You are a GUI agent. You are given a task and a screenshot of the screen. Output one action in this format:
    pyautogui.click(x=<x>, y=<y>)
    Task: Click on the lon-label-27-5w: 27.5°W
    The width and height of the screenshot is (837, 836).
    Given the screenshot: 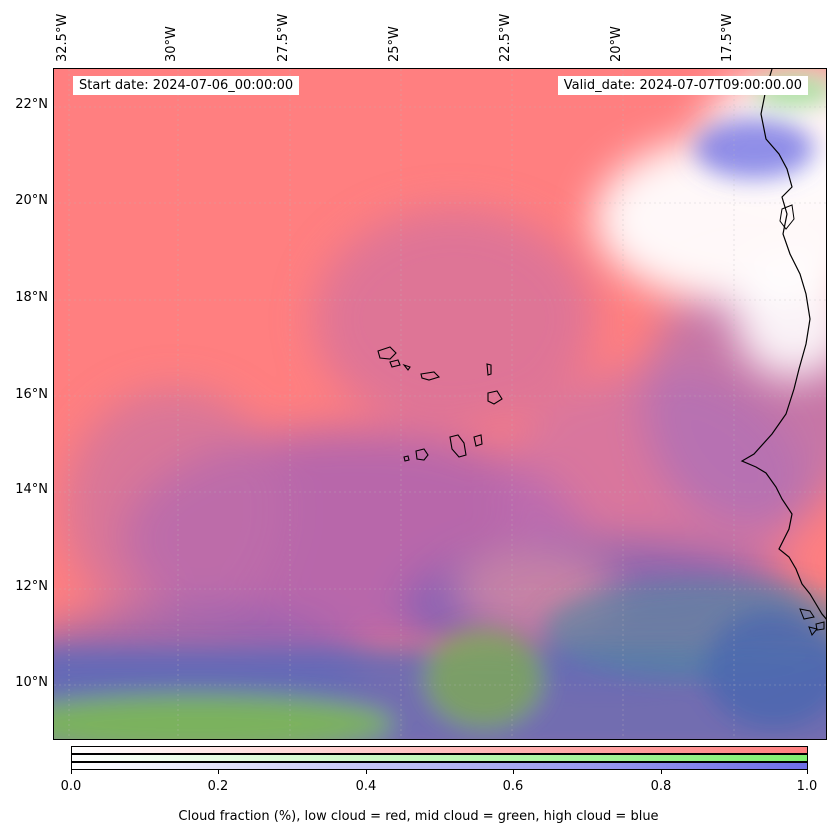 What is the action you would take?
    pyautogui.click(x=283, y=37)
    